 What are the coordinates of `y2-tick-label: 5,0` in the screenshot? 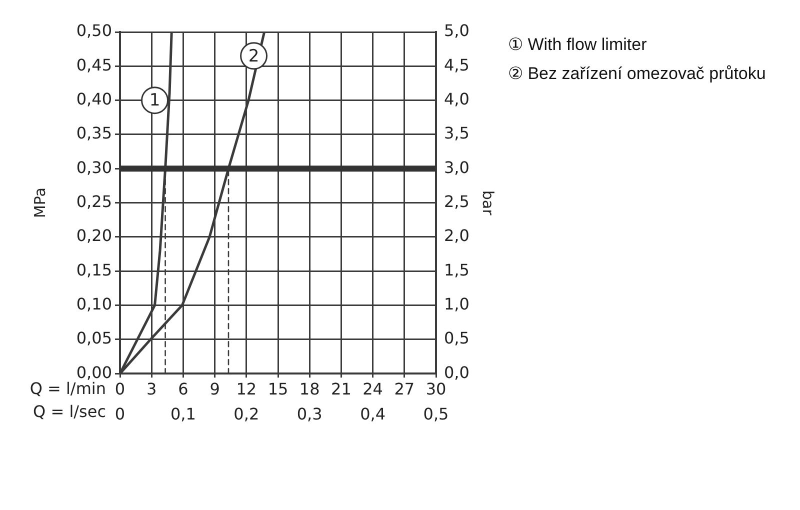 It's located at (457, 30).